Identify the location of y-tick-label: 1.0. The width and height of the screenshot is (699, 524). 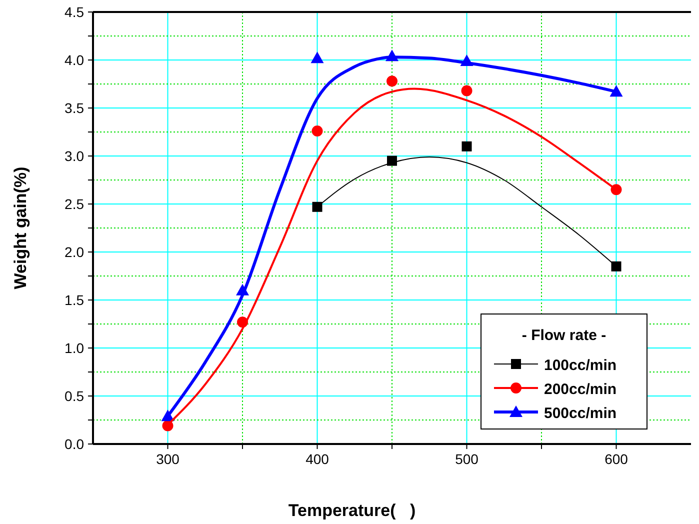
(74, 348).